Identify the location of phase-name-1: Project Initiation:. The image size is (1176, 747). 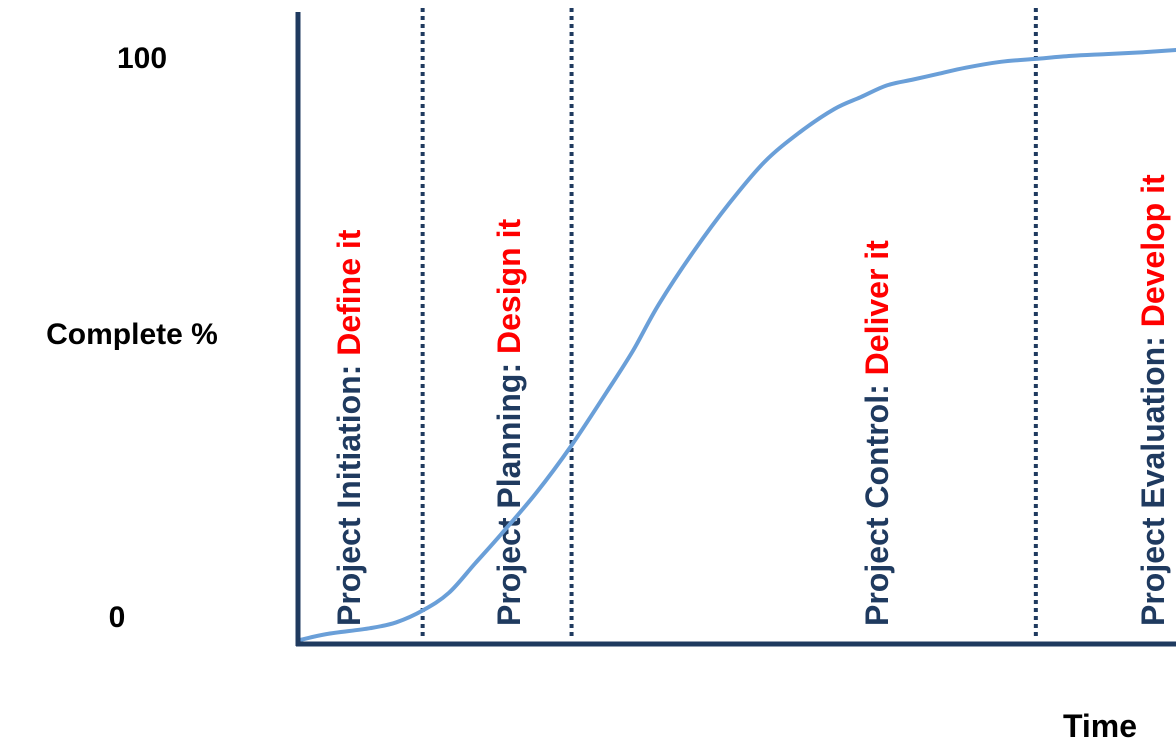
(349, 491).